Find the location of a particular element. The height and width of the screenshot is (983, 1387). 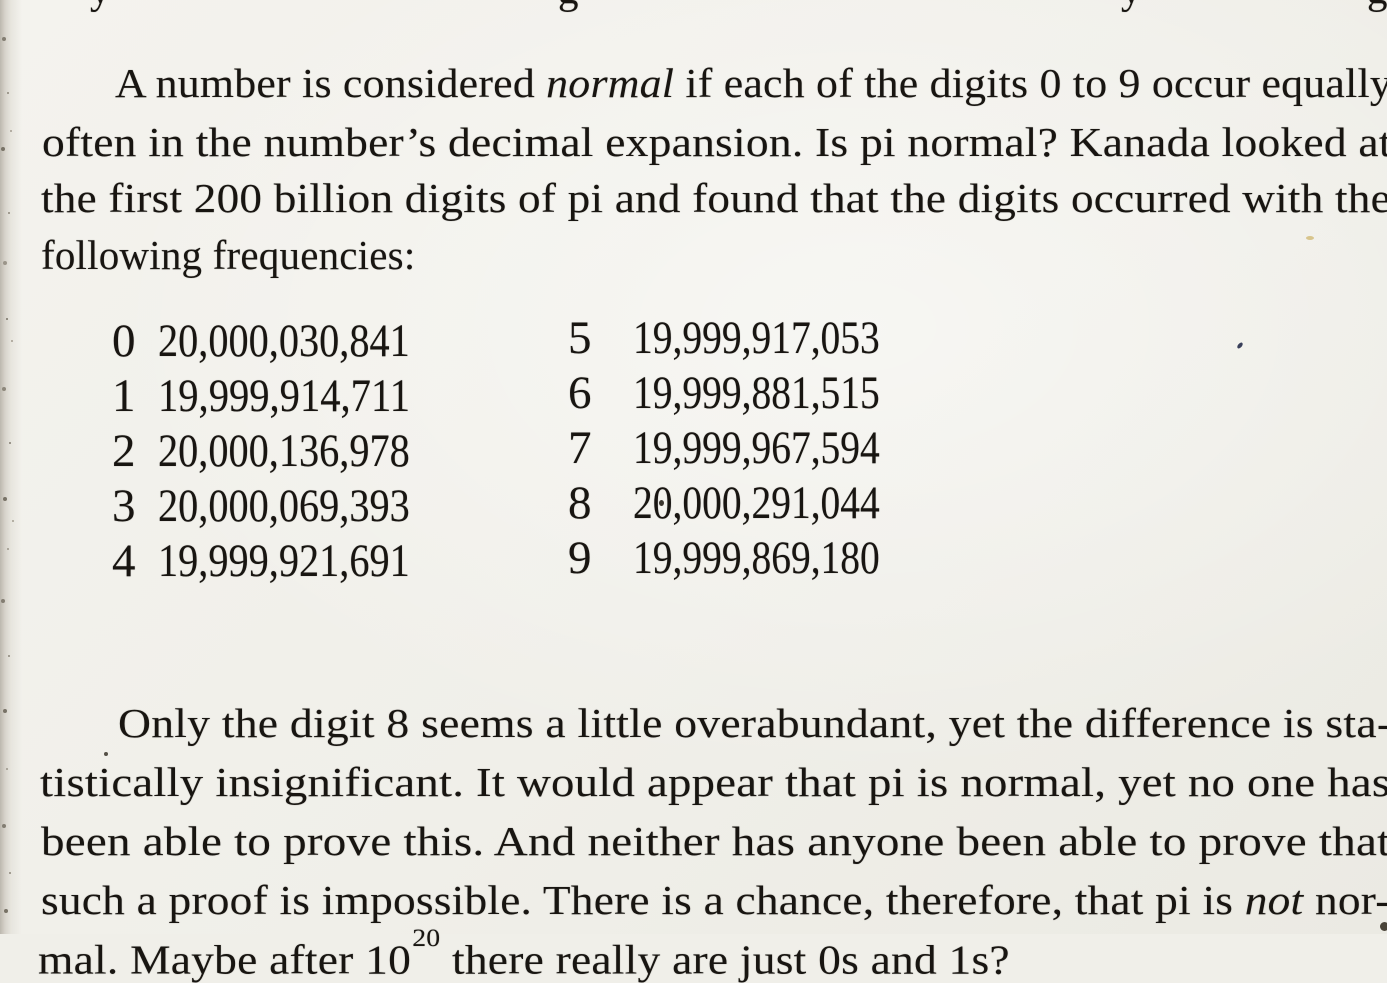

digit-label: 6 is located at coordinates (580, 393).